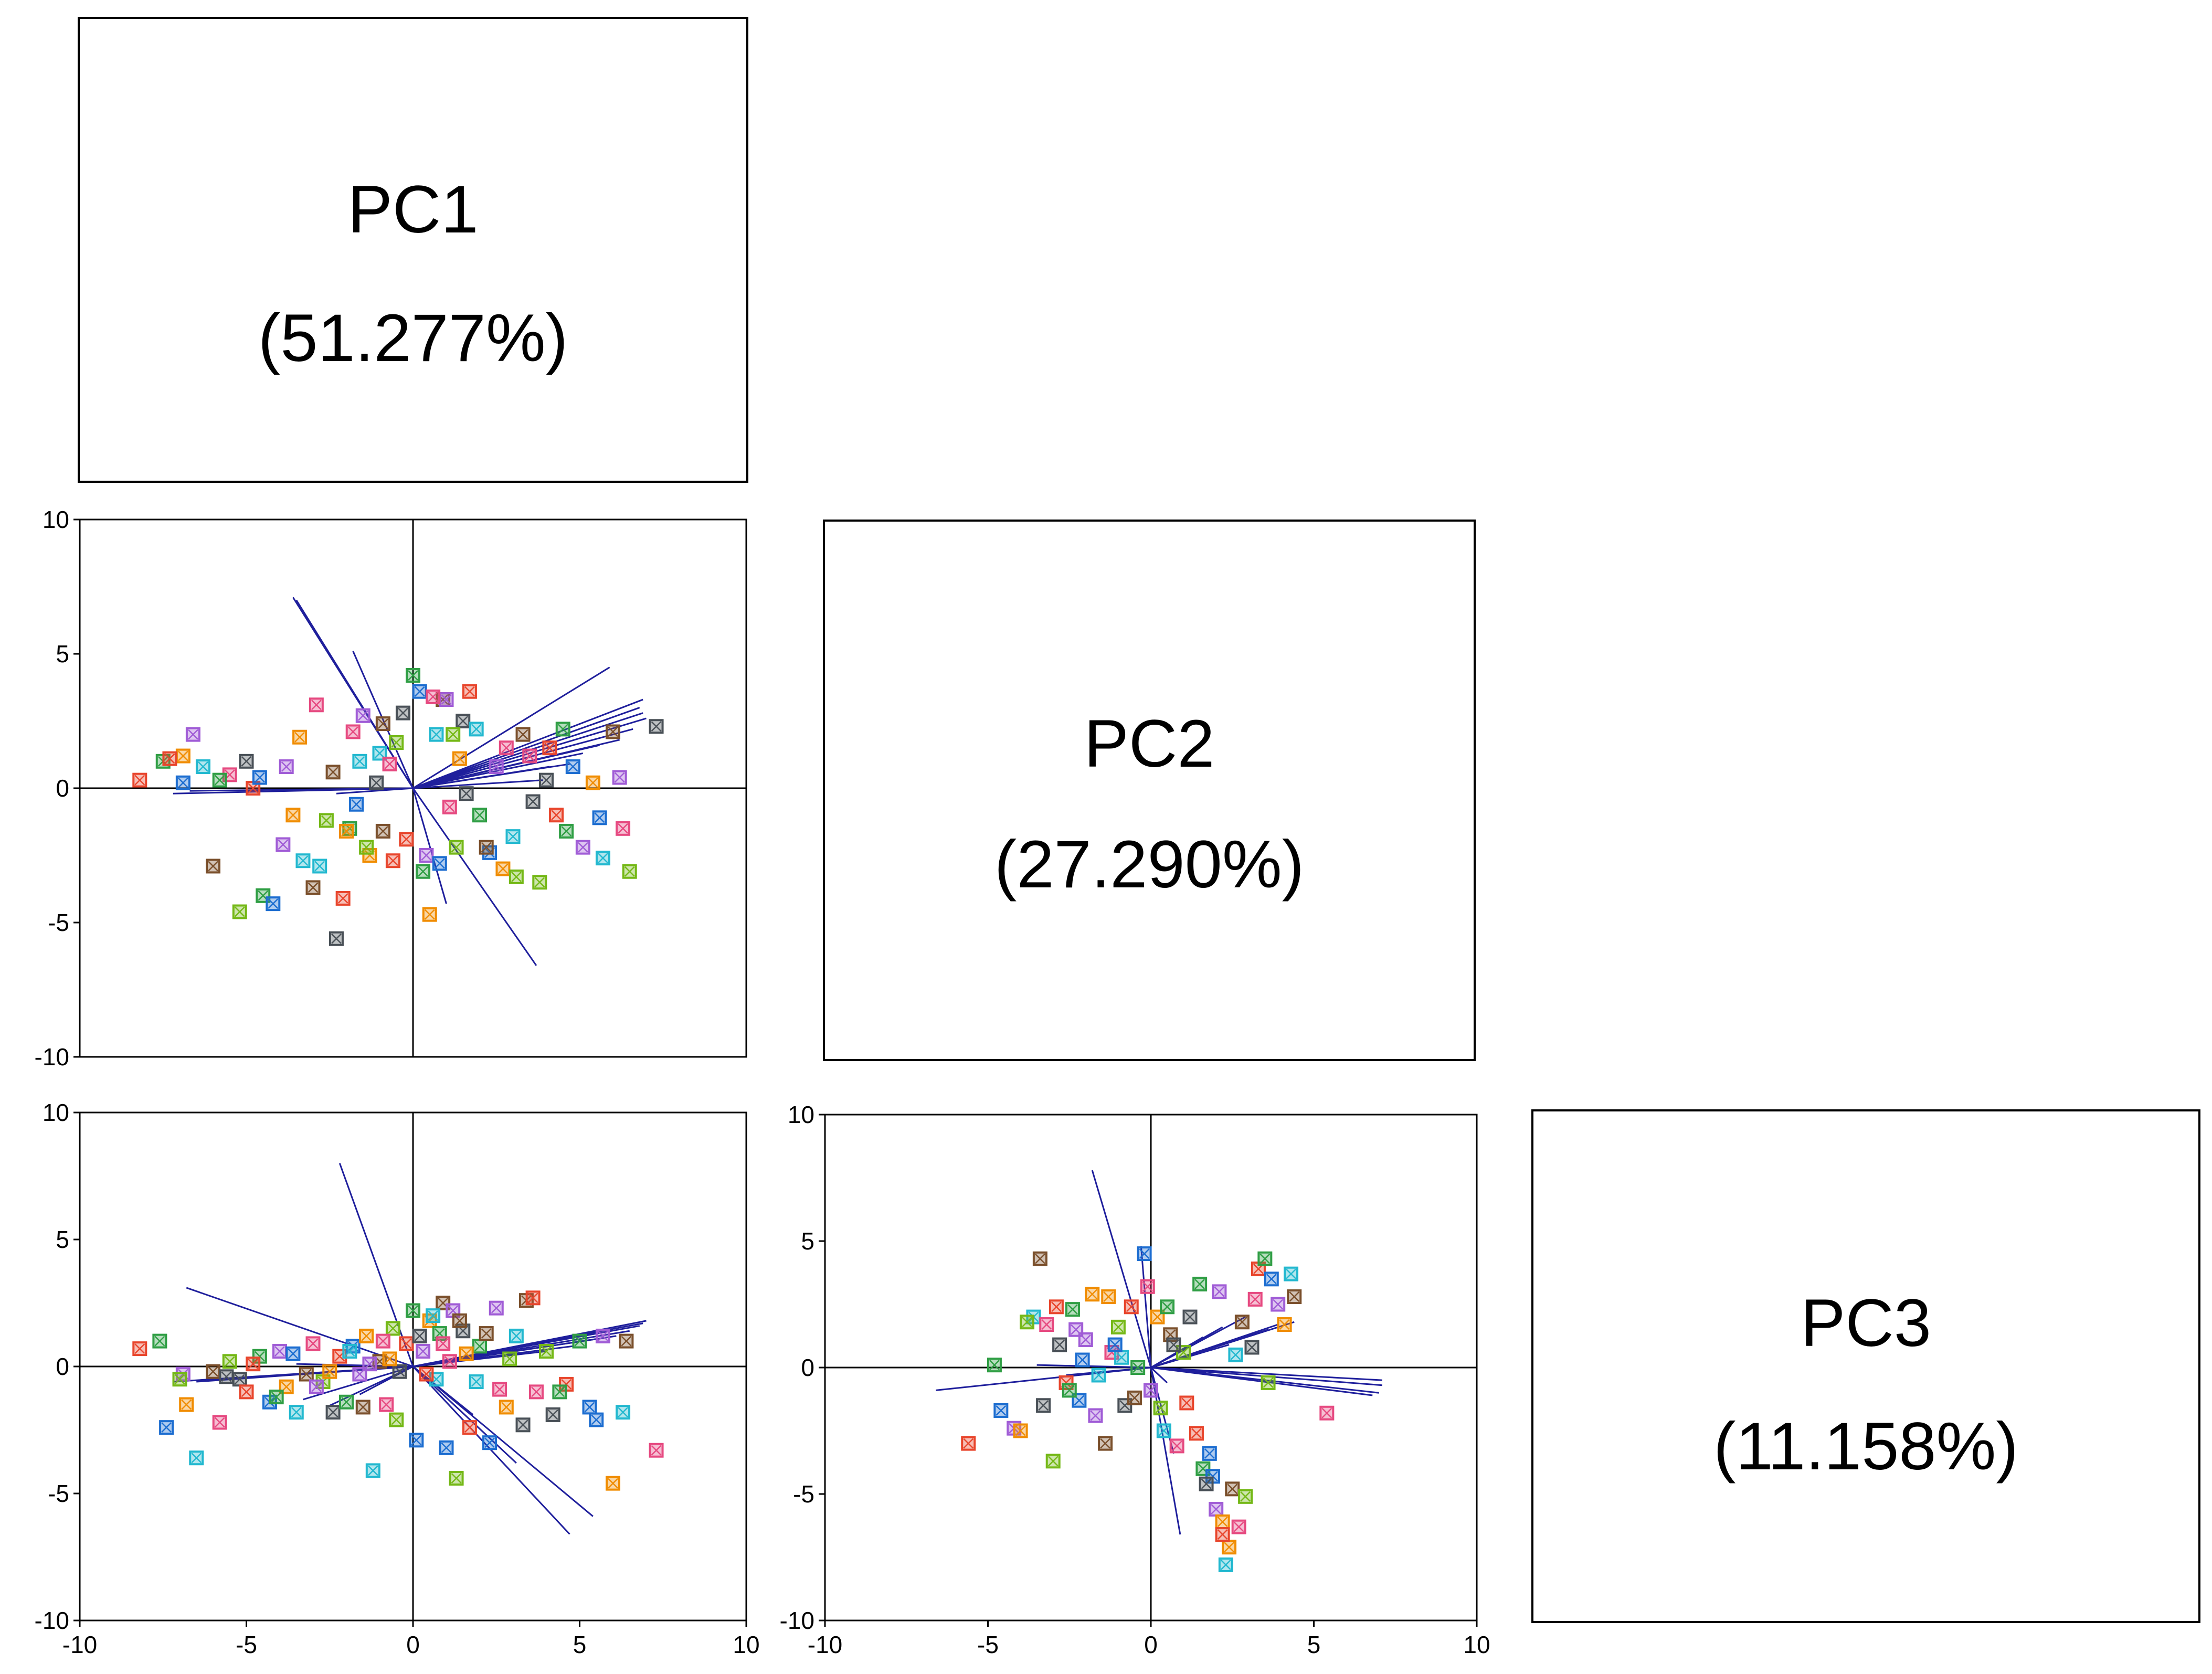 Image resolution: width=2212 pixels, height=1674 pixels. Describe the element at coordinates (391, 788) in the screenshot. I see `panel-pc2-vs-pc1: -10 -5 0 5 10` at that location.